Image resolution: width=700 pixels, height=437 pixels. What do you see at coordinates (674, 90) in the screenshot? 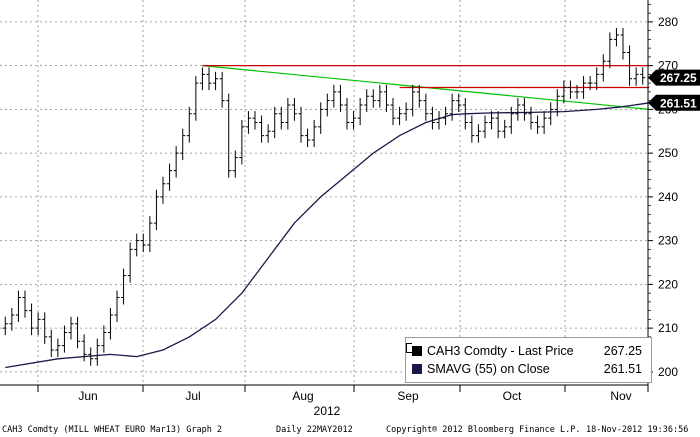
I see `last-value-tags: 267.25 261.51` at bounding box center [674, 90].